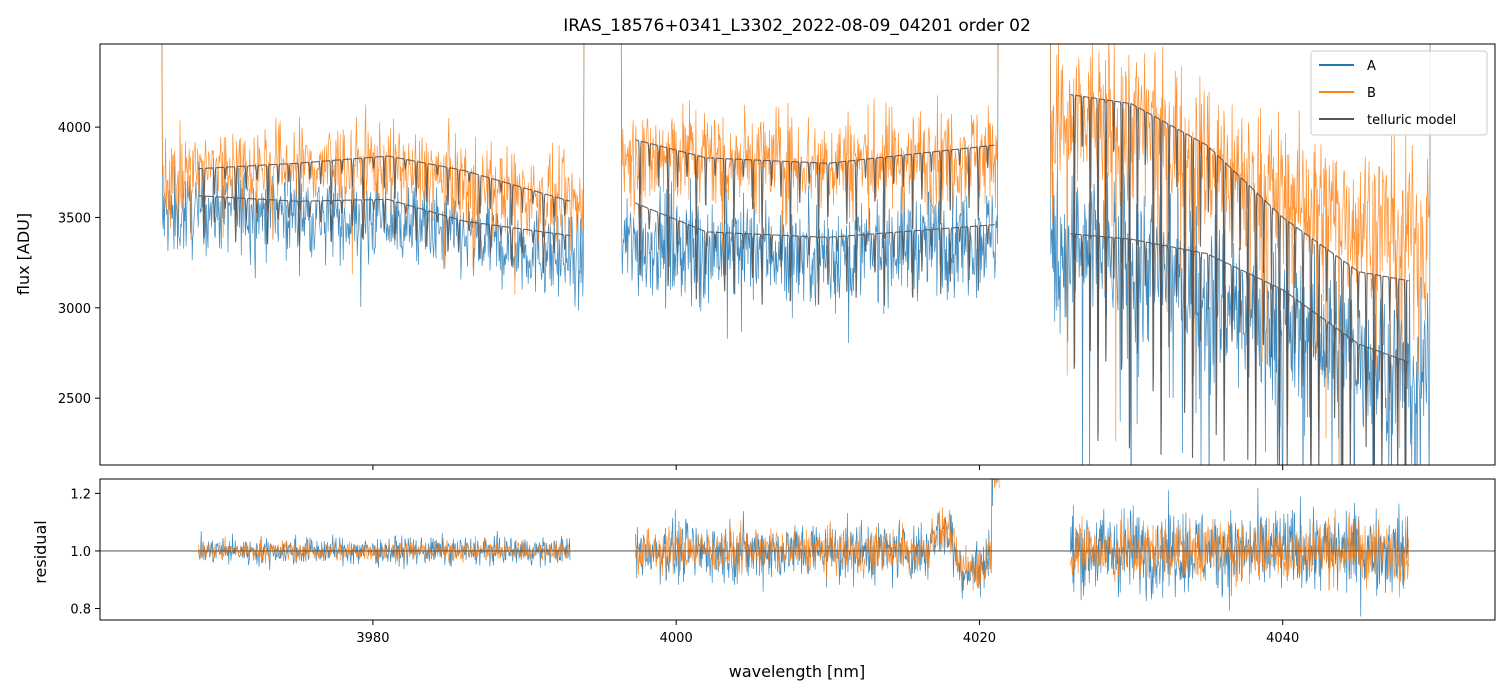  I want to click on flux-y-tick-label: 3500, so click(74, 218).